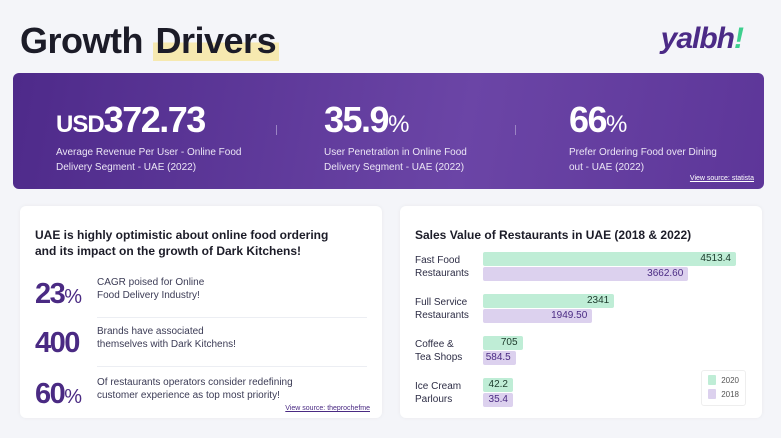  I want to click on row-value: 400, so click(57, 343).